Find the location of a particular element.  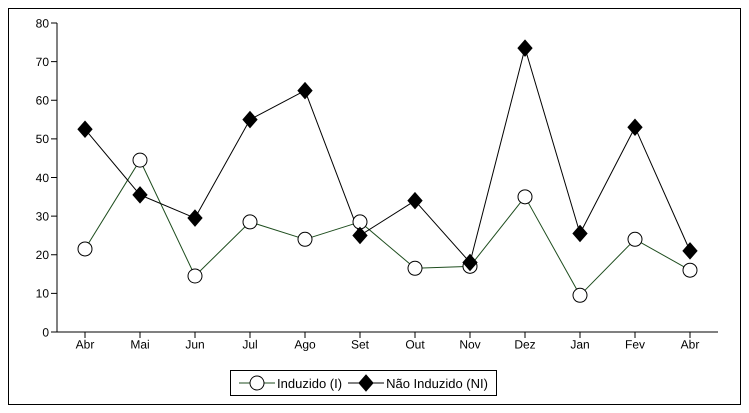

x-tick-label: Jun is located at coordinates (195, 345).